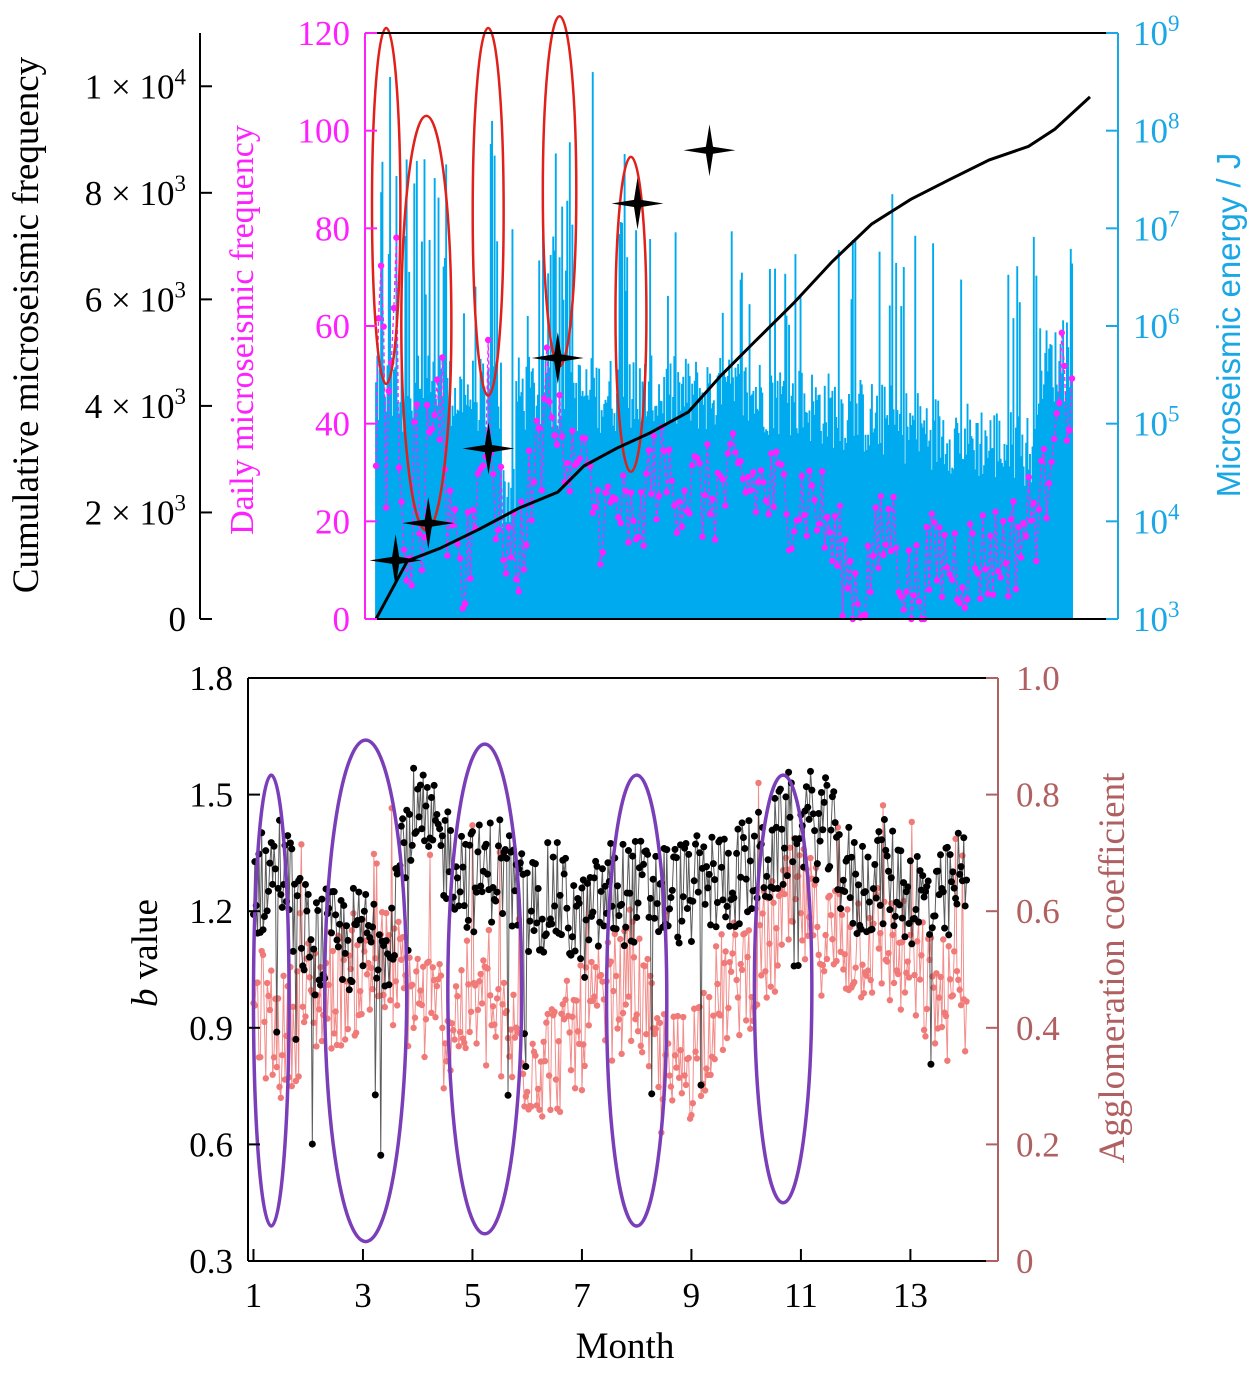 The image size is (1259, 1377). What do you see at coordinates (1038, 795) in the screenshot?
I see `agglomeration-tick-label: 0.8` at bounding box center [1038, 795].